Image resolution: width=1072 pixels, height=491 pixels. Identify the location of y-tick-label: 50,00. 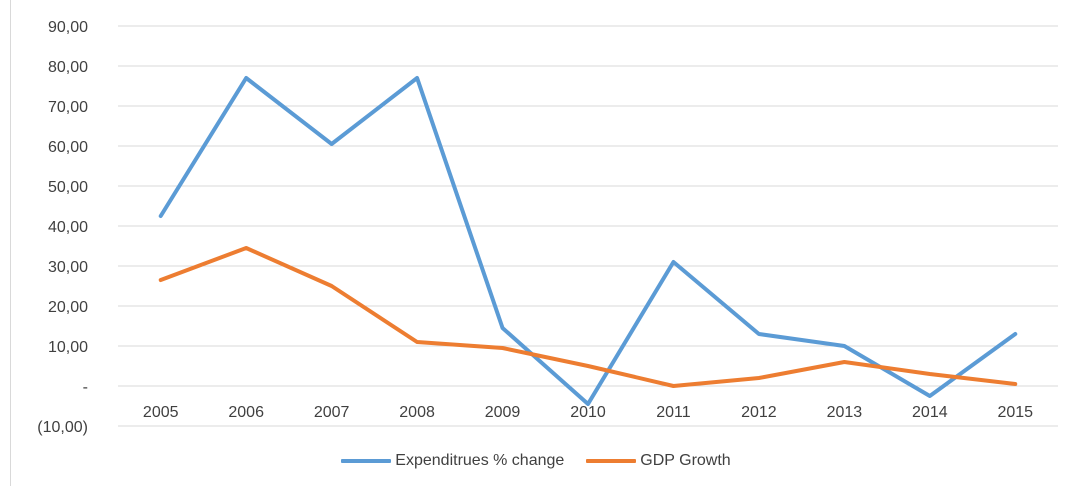
(68, 187).